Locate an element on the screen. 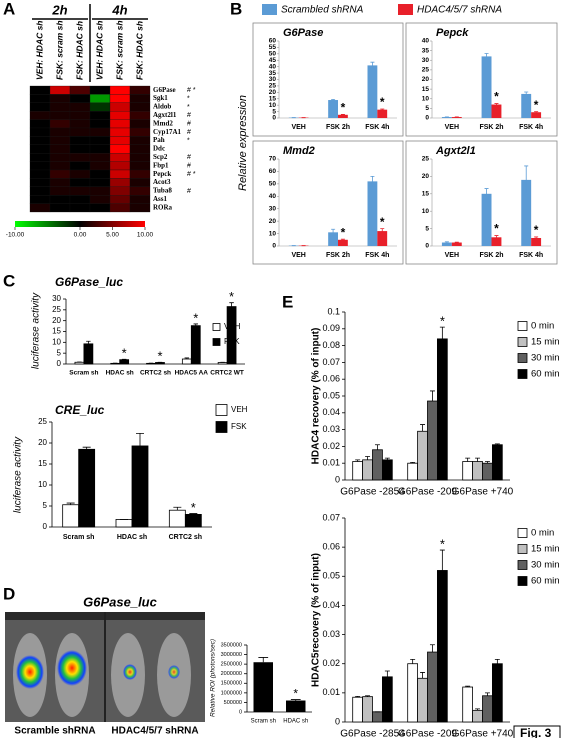 The image size is (562, 738). y-axis-label: Relative expression is located at coordinates (243, 143).